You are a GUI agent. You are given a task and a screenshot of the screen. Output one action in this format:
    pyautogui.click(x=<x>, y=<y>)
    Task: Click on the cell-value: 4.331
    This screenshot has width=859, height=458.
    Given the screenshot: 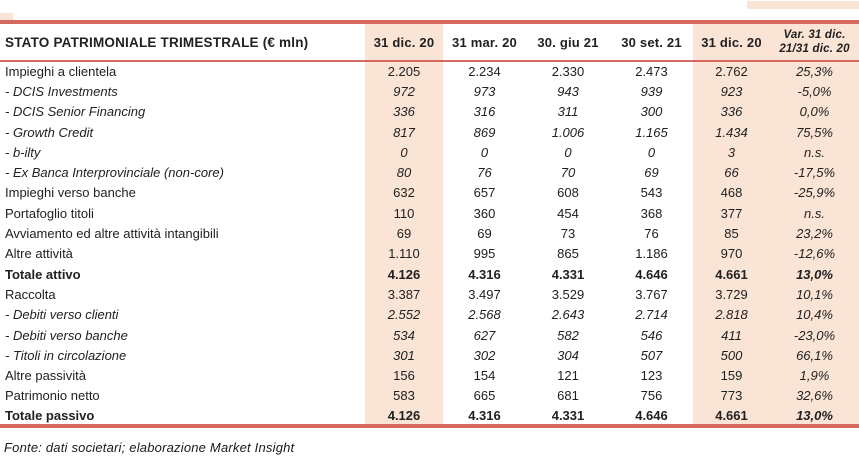 What is the action you would take?
    pyautogui.click(x=568, y=274)
    